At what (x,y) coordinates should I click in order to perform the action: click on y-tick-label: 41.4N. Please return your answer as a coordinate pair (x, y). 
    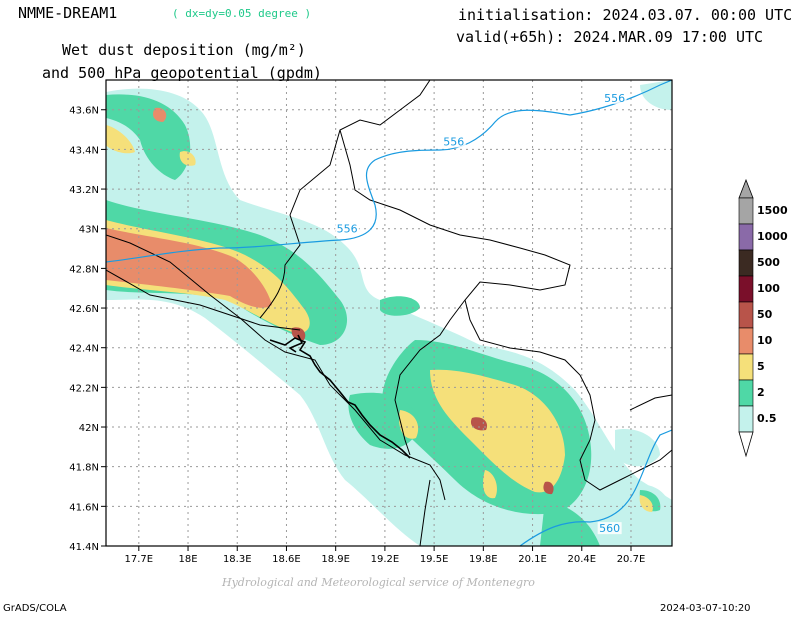
    Looking at the image, I should click on (84, 547).